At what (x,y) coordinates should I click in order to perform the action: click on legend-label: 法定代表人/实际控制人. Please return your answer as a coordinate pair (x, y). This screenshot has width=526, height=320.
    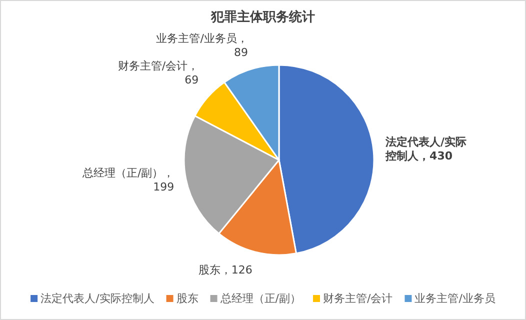
    Looking at the image, I should click on (97, 298).